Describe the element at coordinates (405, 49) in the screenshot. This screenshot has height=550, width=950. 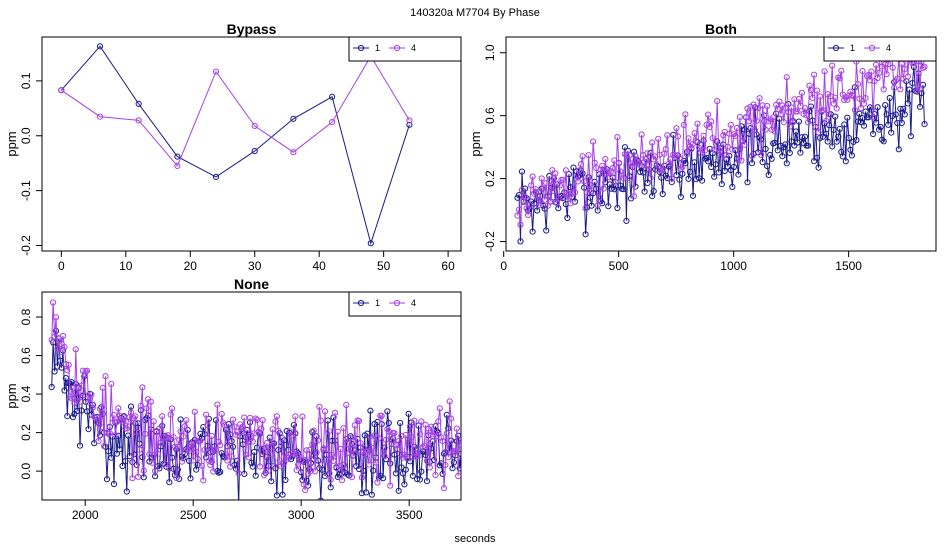
I see `legend-box` at that location.